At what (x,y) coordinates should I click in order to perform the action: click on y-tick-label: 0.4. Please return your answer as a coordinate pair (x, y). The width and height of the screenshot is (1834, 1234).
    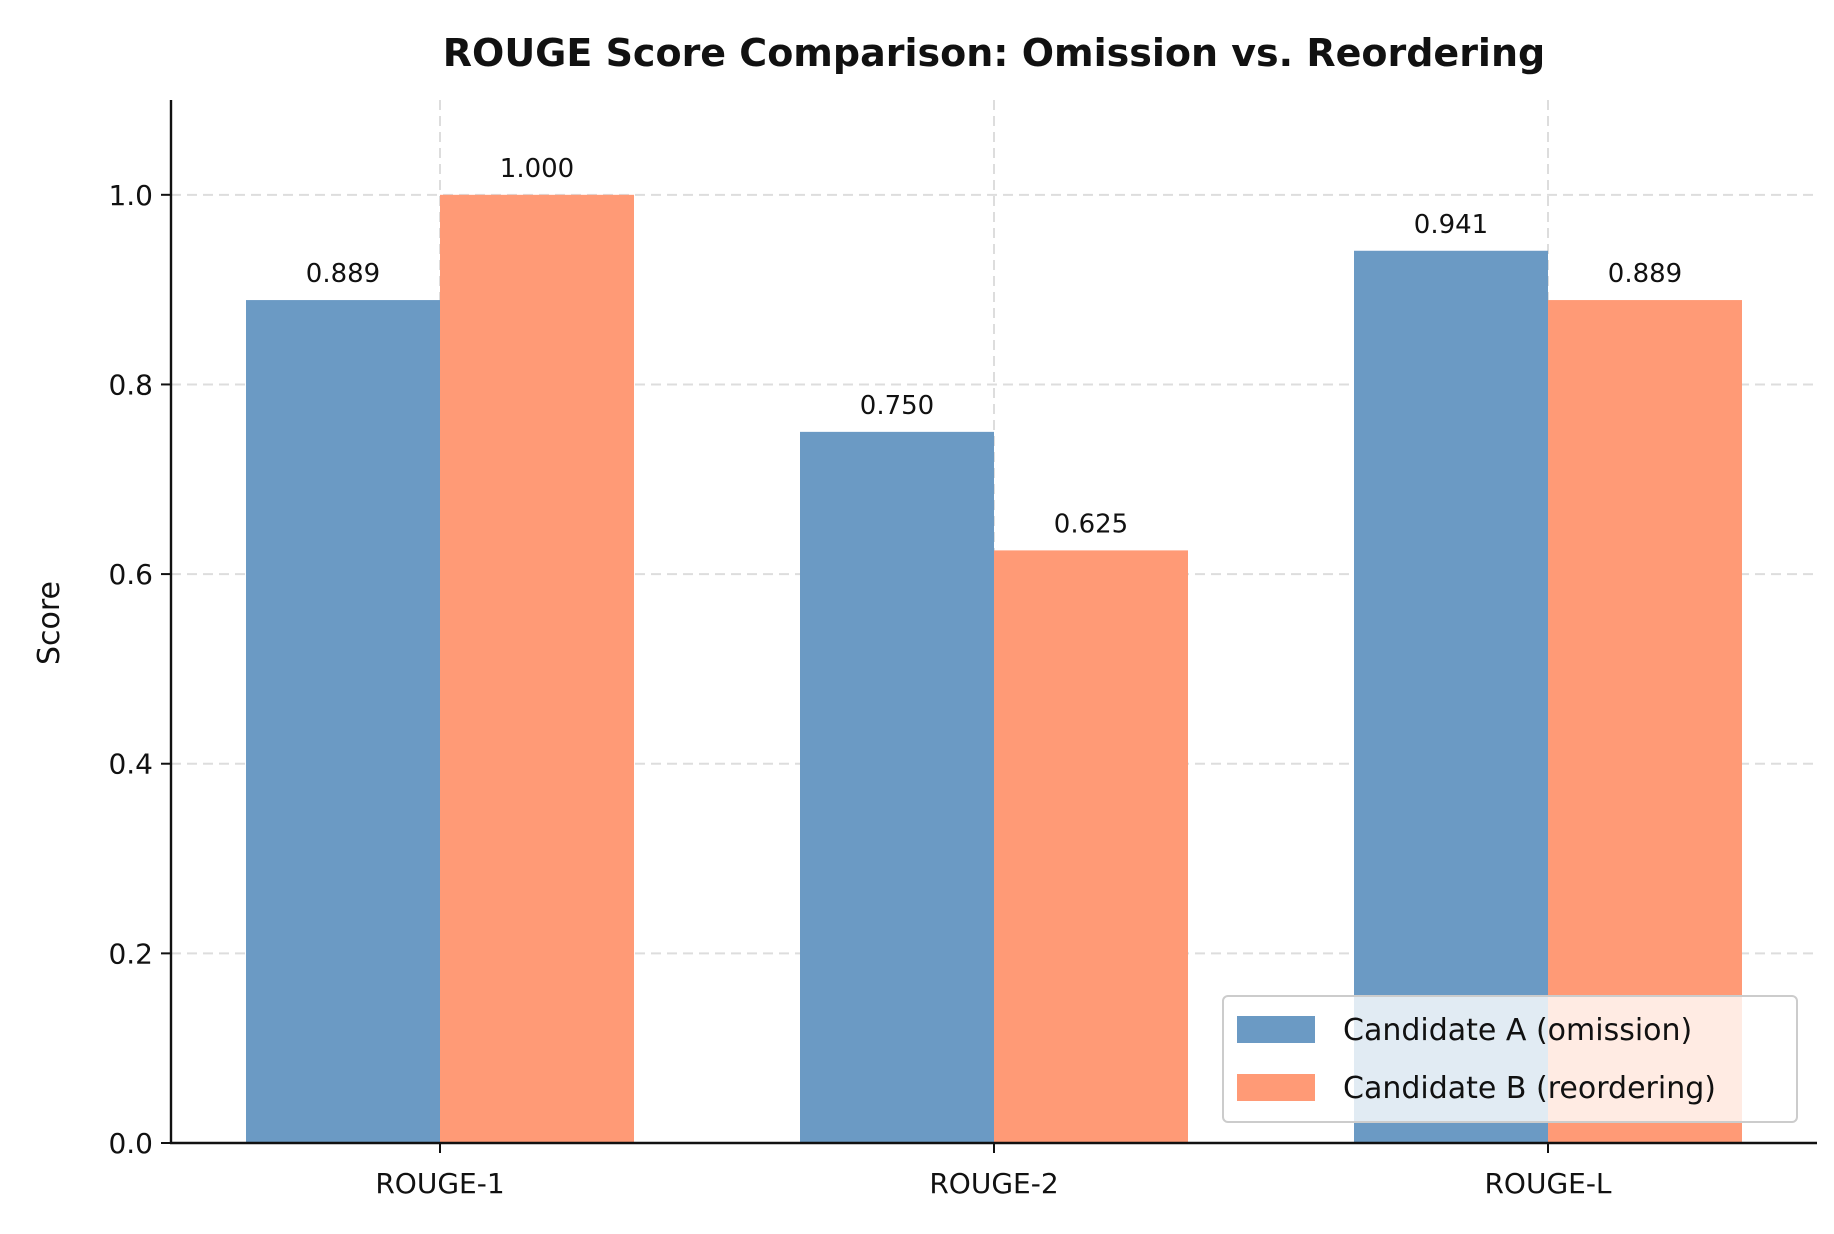
    Looking at the image, I should click on (130, 764).